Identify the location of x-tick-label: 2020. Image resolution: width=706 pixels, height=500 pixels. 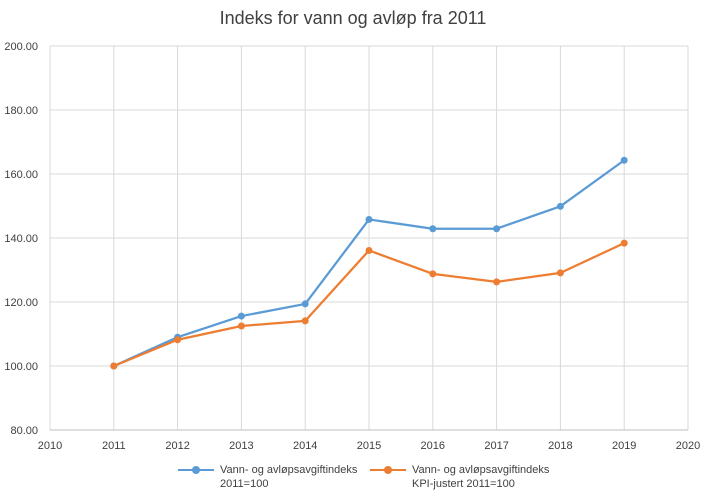
(688, 446).